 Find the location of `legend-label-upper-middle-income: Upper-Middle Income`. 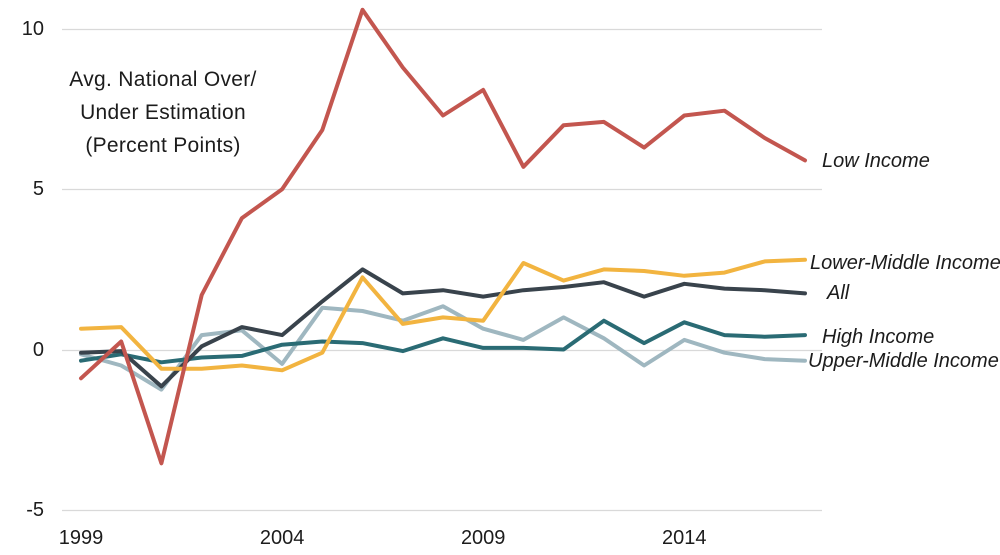

legend-label-upper-middle-income: Upper-Middle Income is located at coordinates (903, 360).